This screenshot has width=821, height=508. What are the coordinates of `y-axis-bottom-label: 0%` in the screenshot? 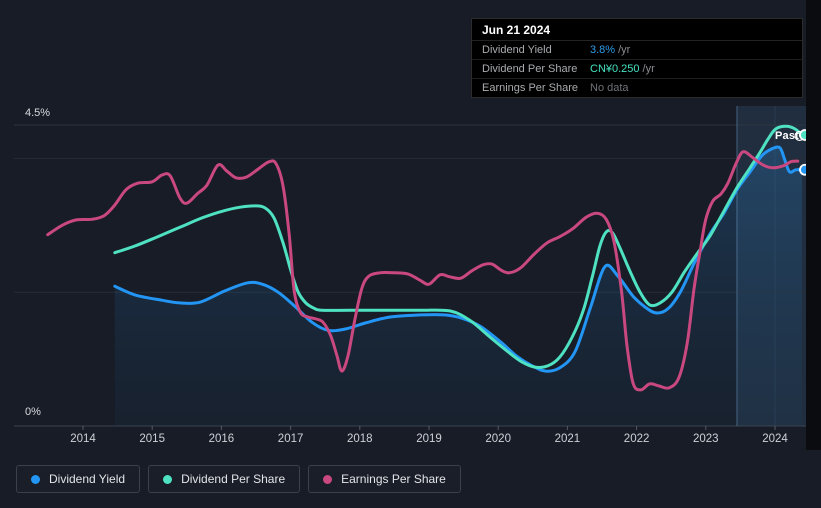 It's located at (33, 412).